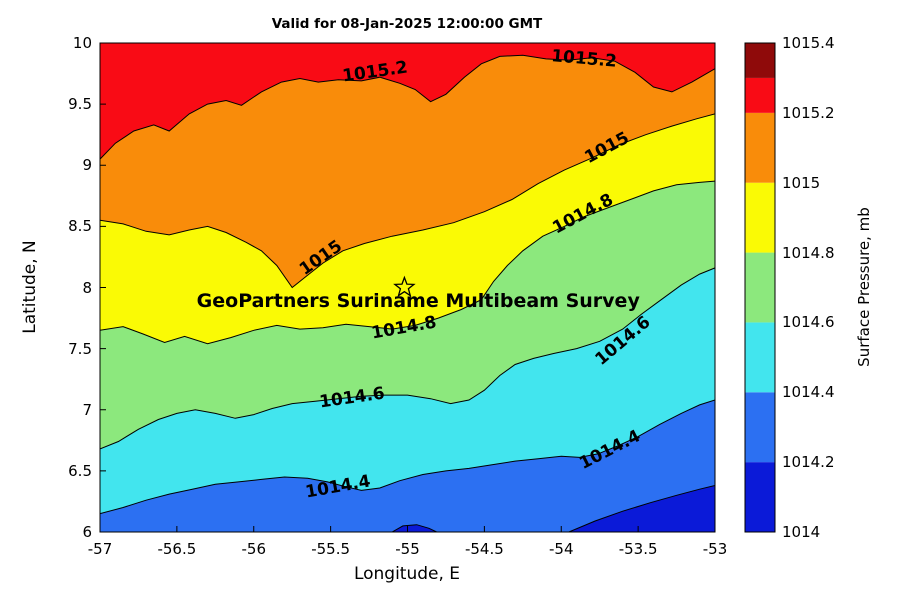 This screenshot has height=600, width=900. What do you see at coordinates (80, 104) in the screenshot?
I see `y-tick-label: 9.5` at bounding box center [80, 104].